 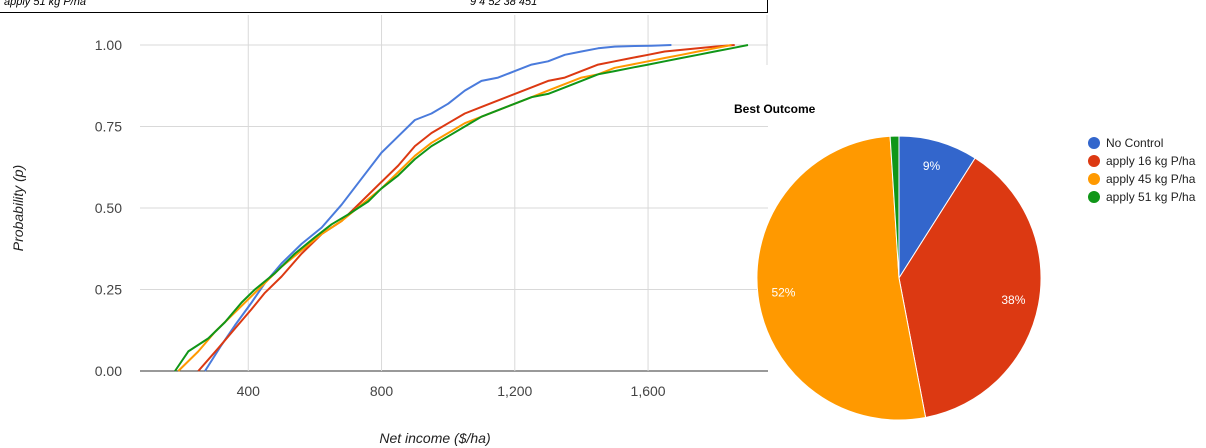 I want to click on legend-label: No Control, so click(x=1134, y=143).